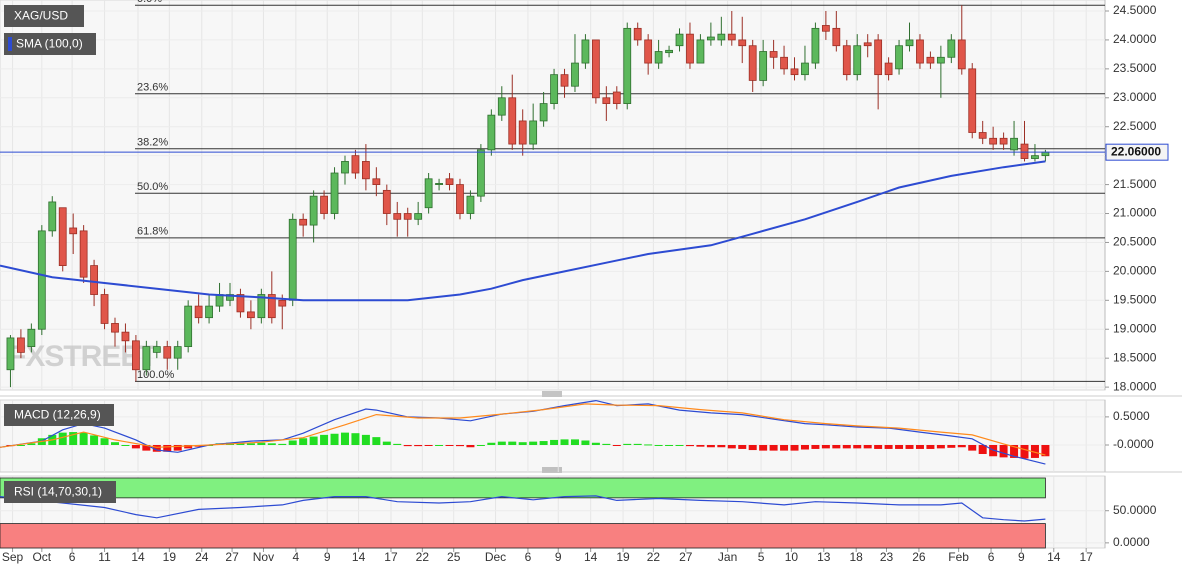 The width and height of the screenshot is (1182, 571). What do you see at coordinates (152, 187) in the screenshot?
I see `fibonacci-label: 50.0%` at bounding box center [152, 187].